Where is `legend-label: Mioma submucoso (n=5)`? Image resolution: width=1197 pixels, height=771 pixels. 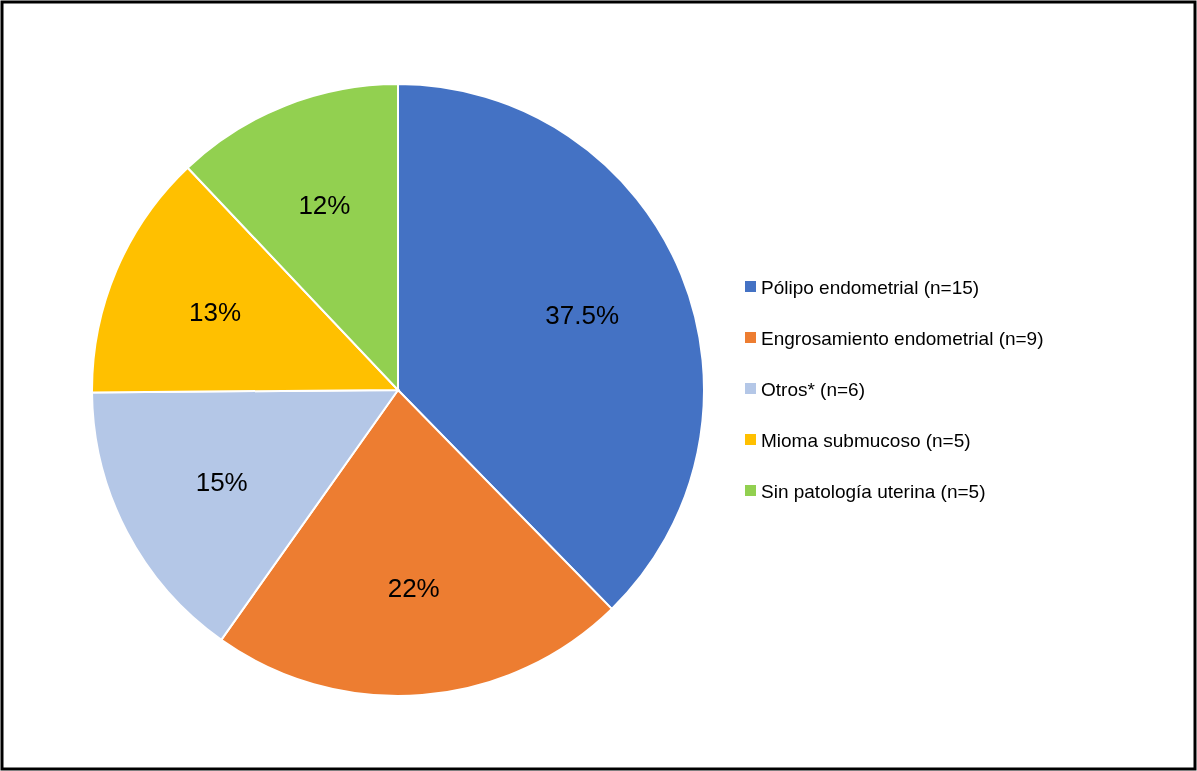
legend-label: Mioma submucoso (n=5) is located at coordinates (866, 440).